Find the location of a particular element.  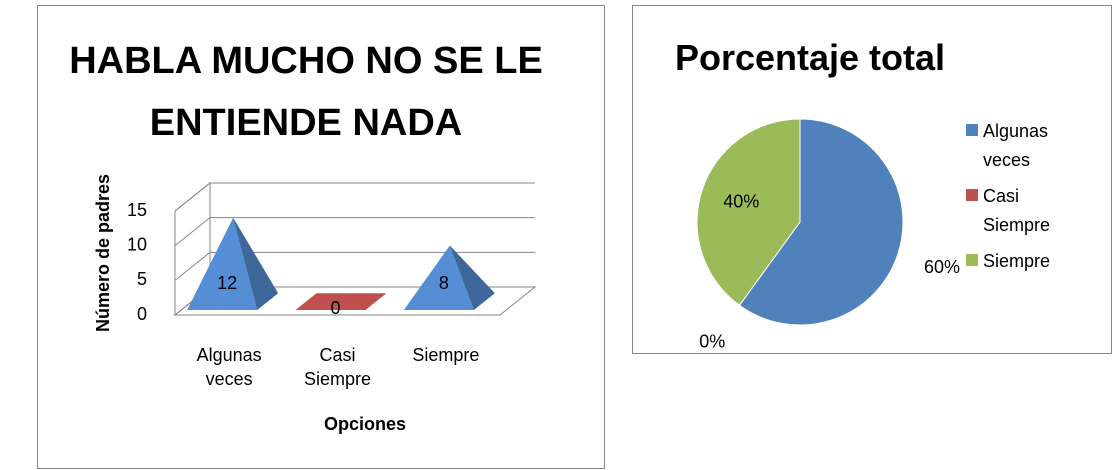

data-label: 0 is located at coordinates (335, 308).